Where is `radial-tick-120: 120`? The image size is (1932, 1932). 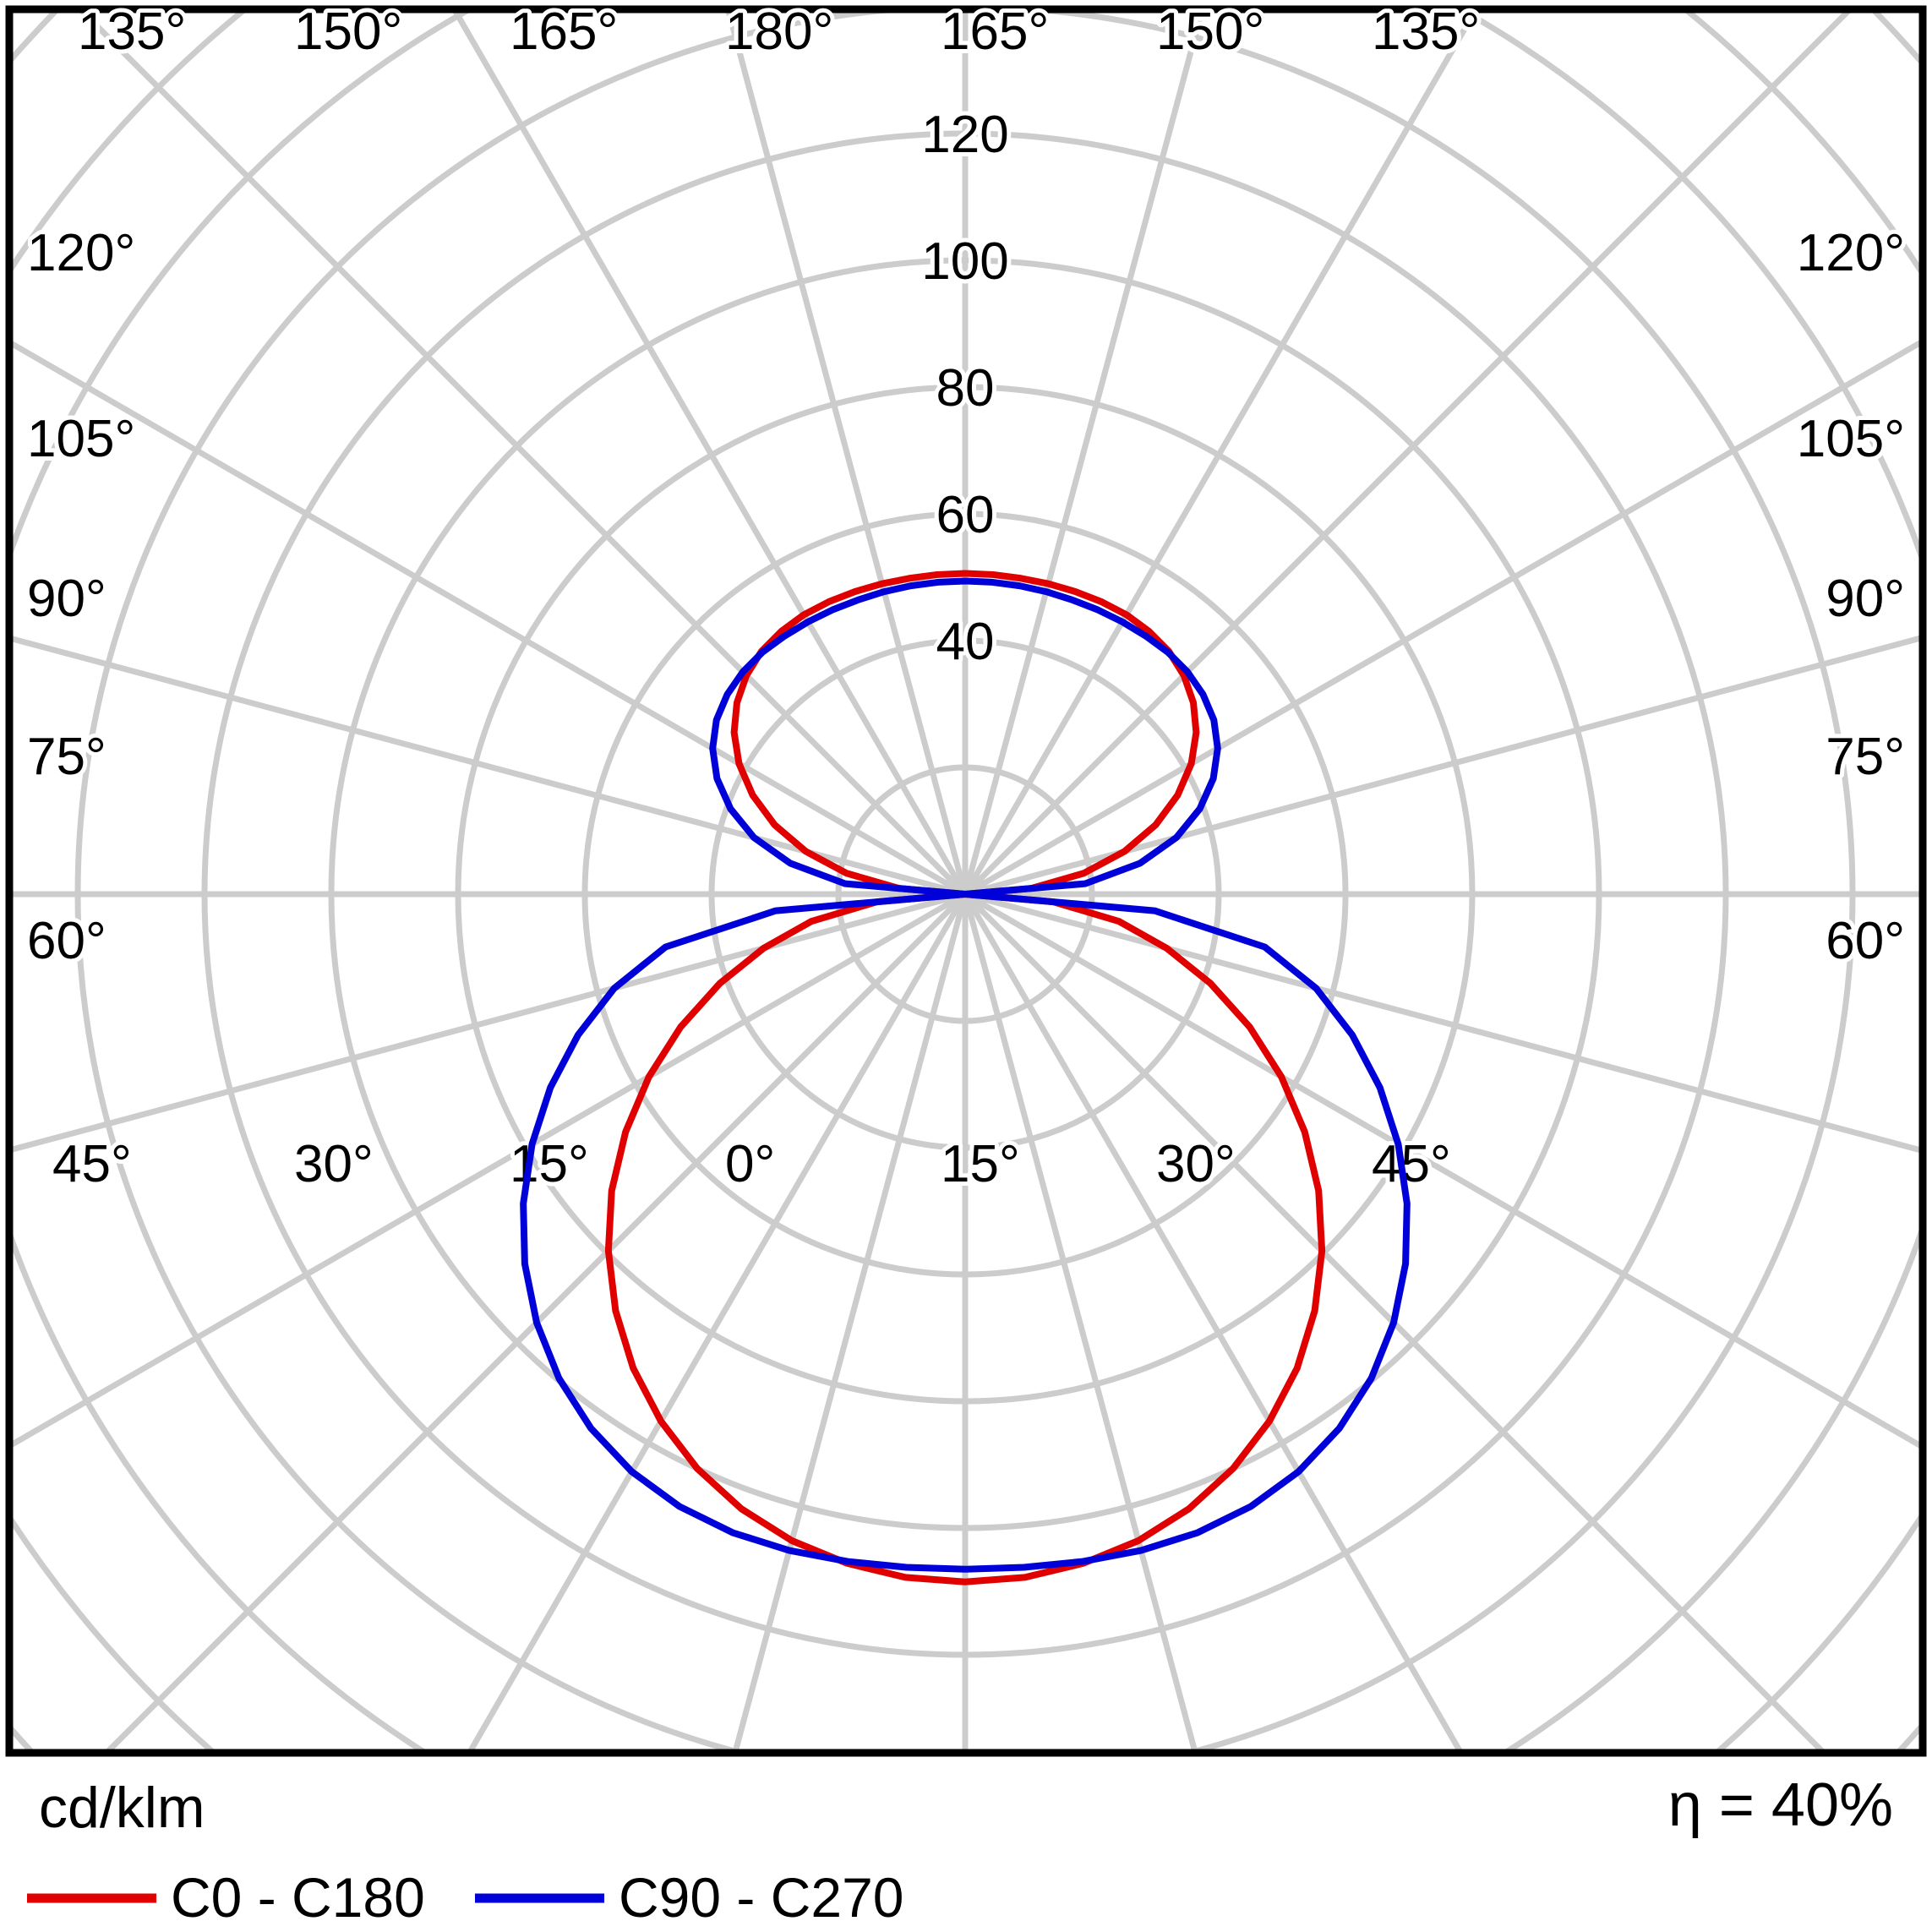
radial-tick-120: 120 is located at coordinates (964, 135).